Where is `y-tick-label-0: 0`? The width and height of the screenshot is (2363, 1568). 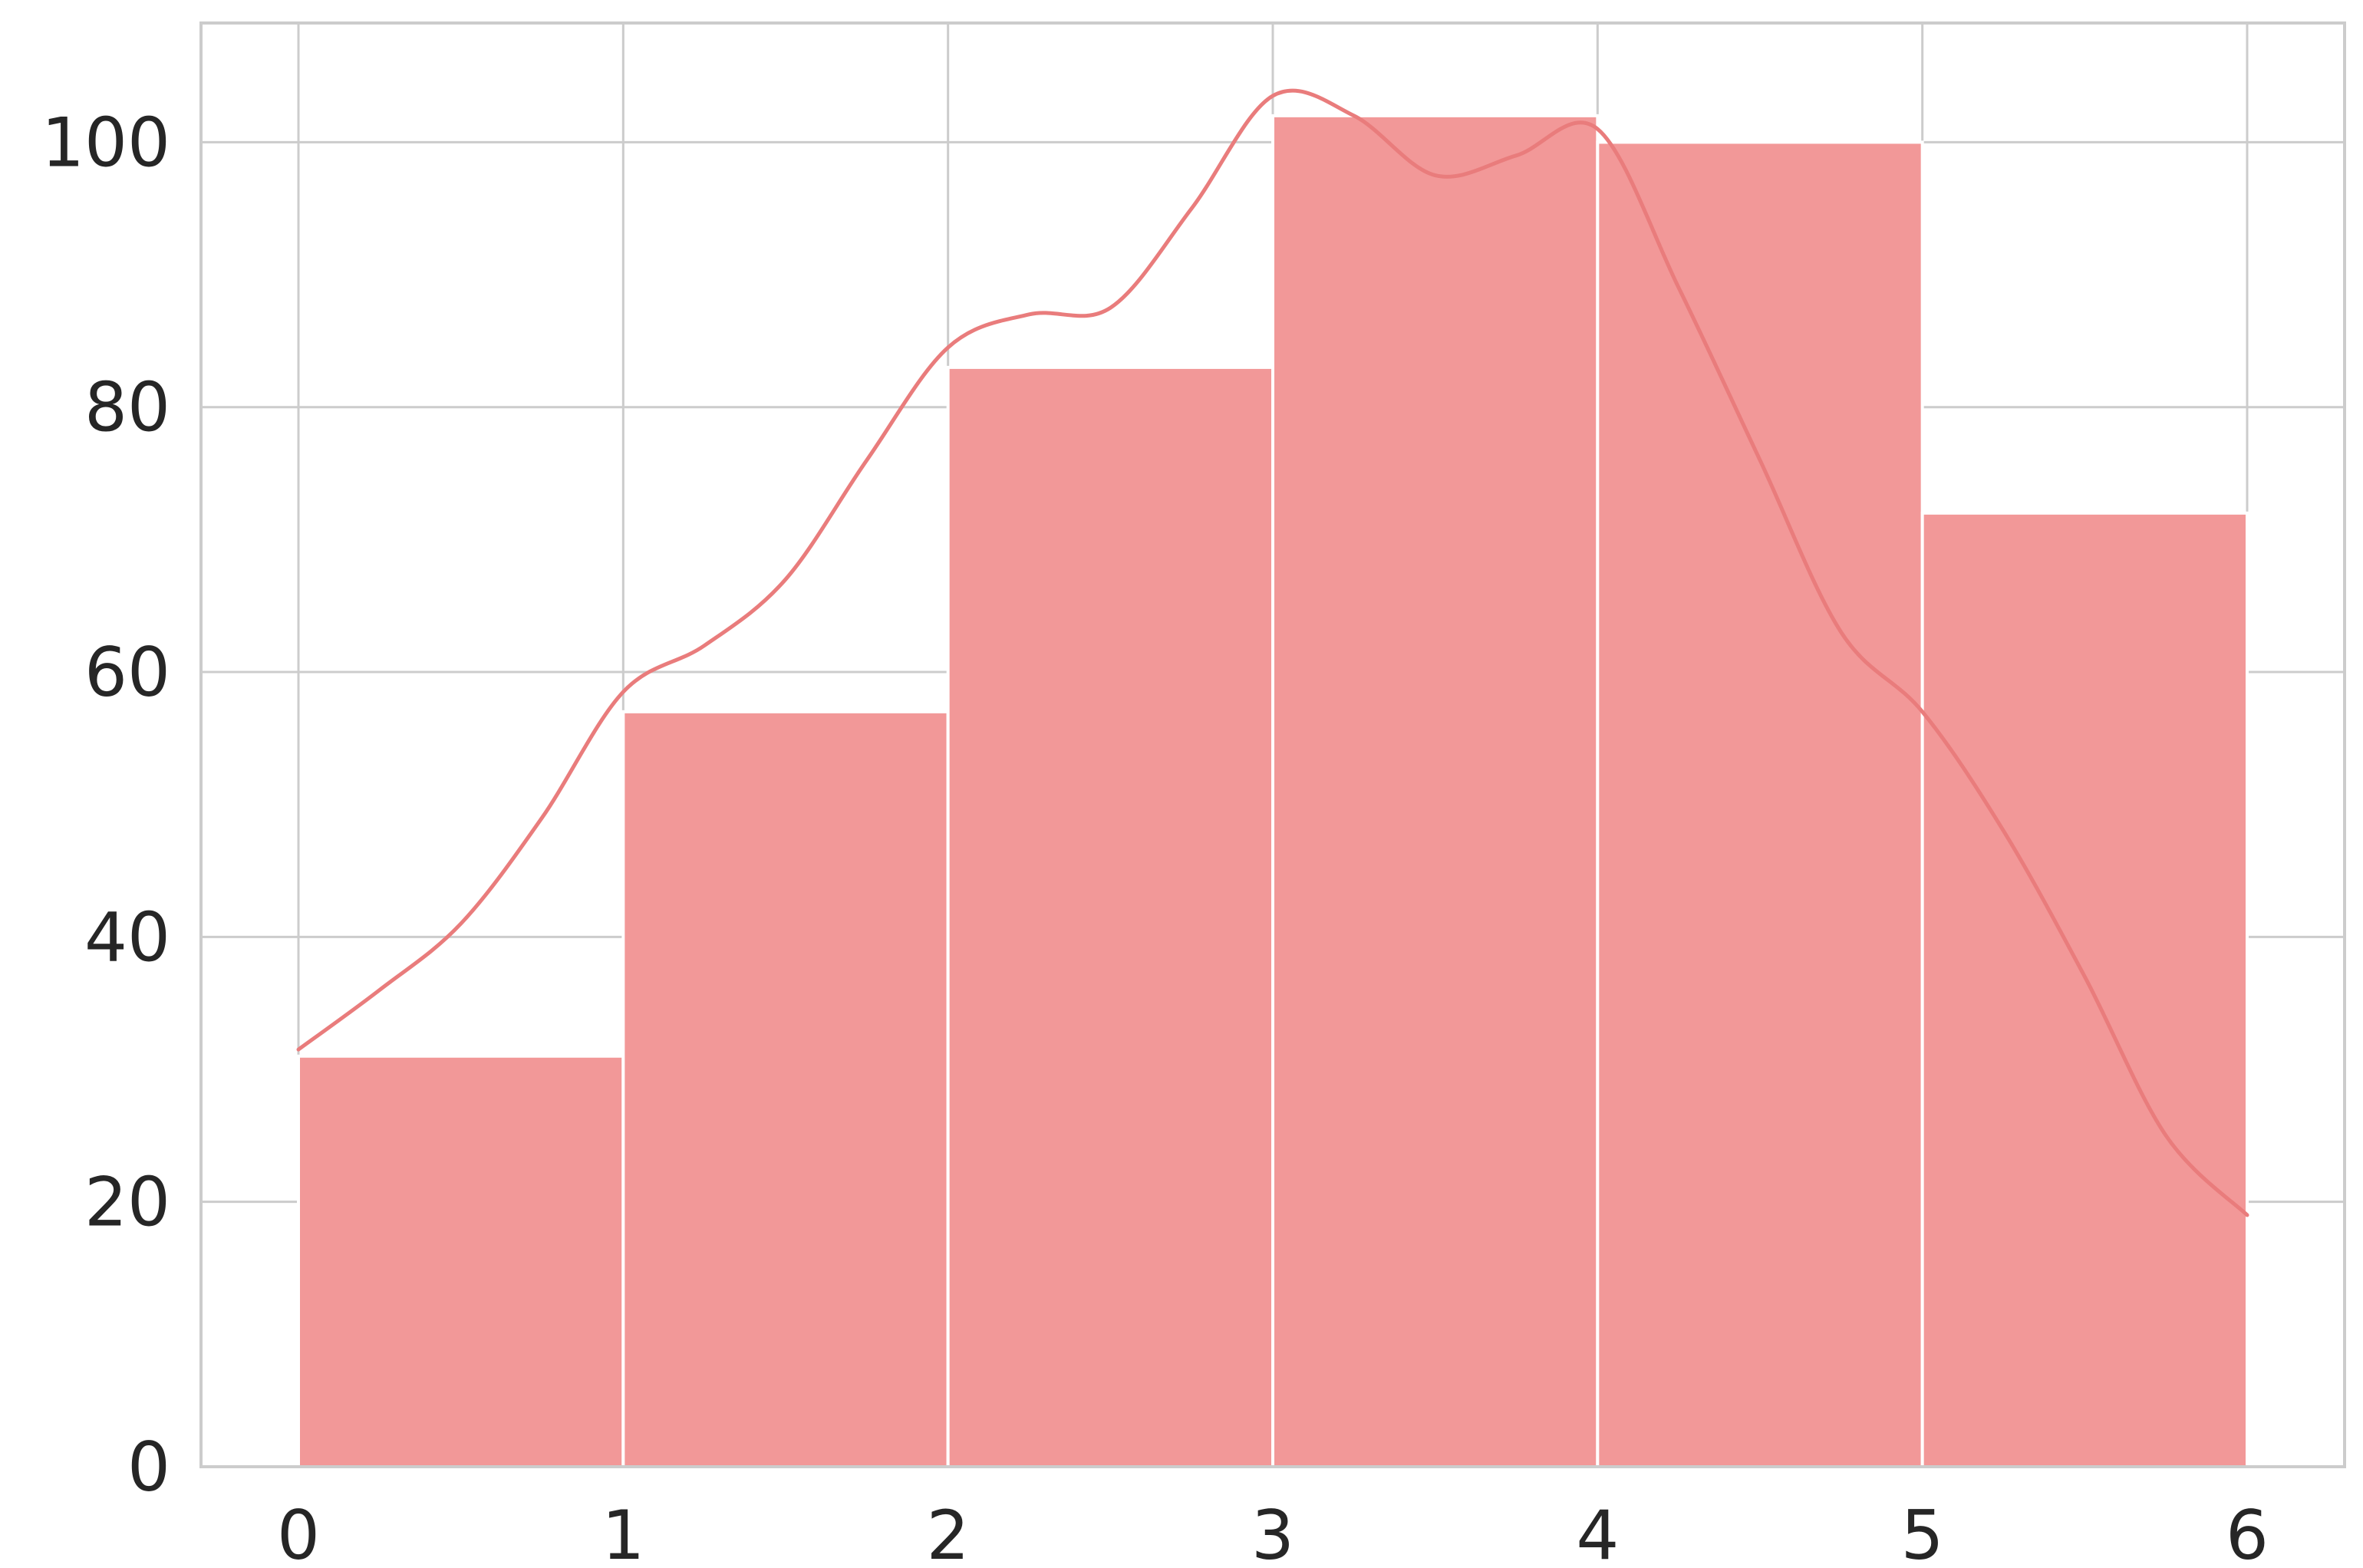
y-tick-label-0: 0 is located at coordinates (148, 1467).